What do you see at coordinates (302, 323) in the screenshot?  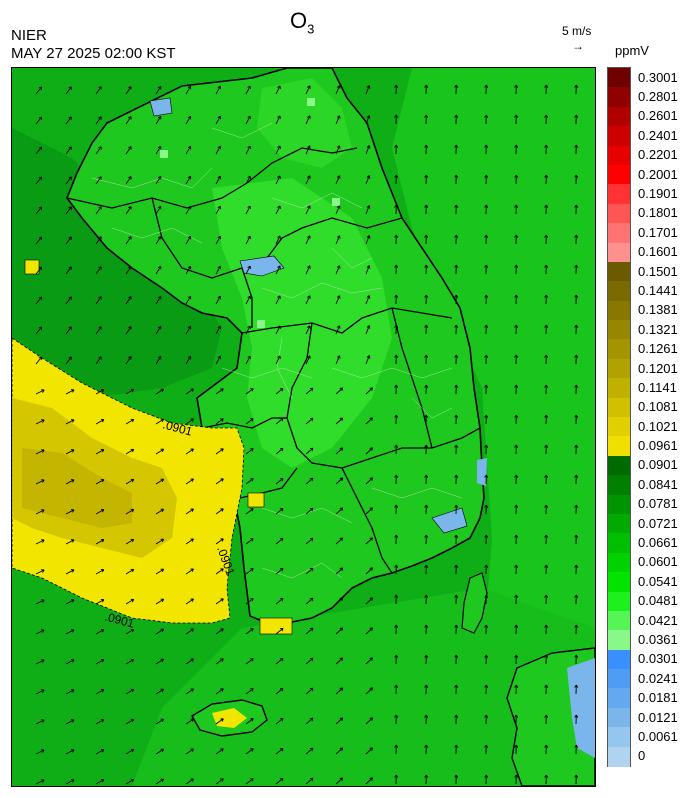 I see `inland-bright-region` at bounding box center [302, 323].